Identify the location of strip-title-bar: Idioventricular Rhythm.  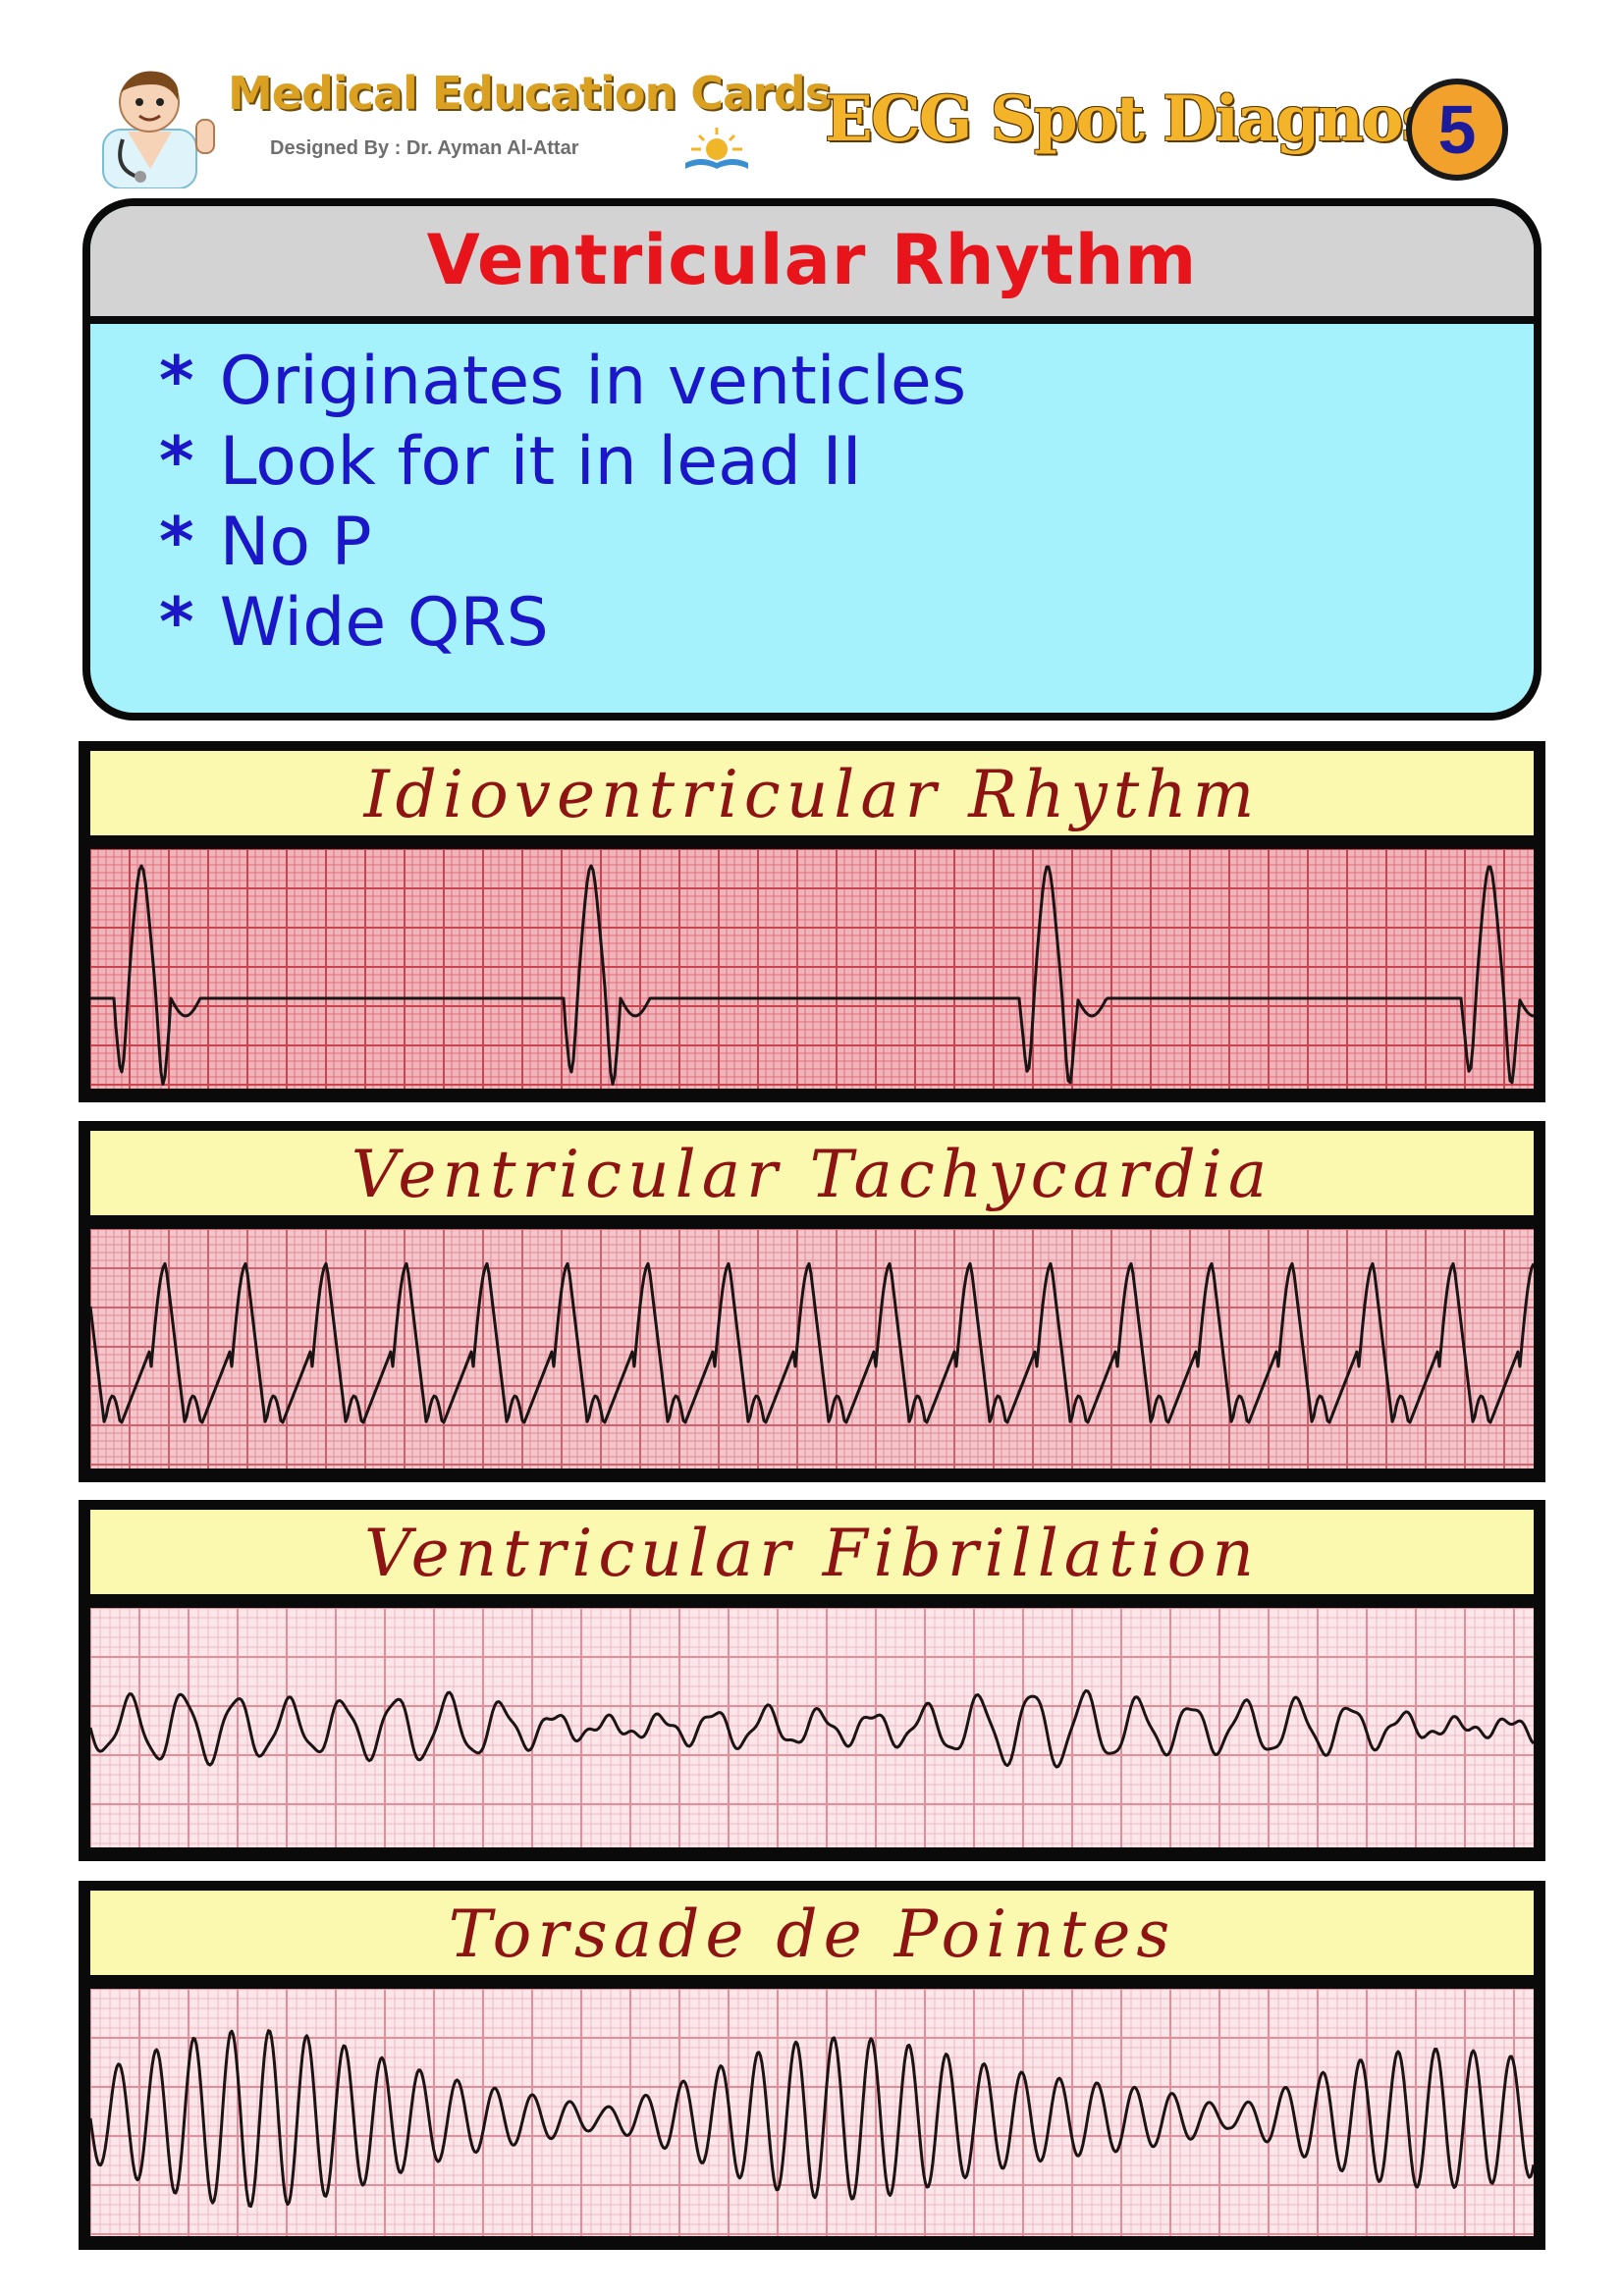
(812, 793).